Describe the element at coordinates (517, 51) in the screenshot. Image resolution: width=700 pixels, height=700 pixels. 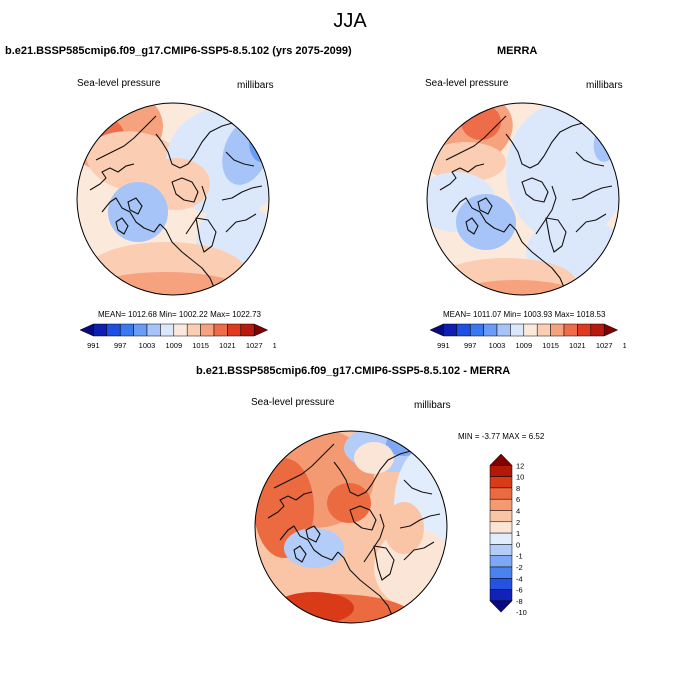
I see `panel2-title: MERRA` at that location.